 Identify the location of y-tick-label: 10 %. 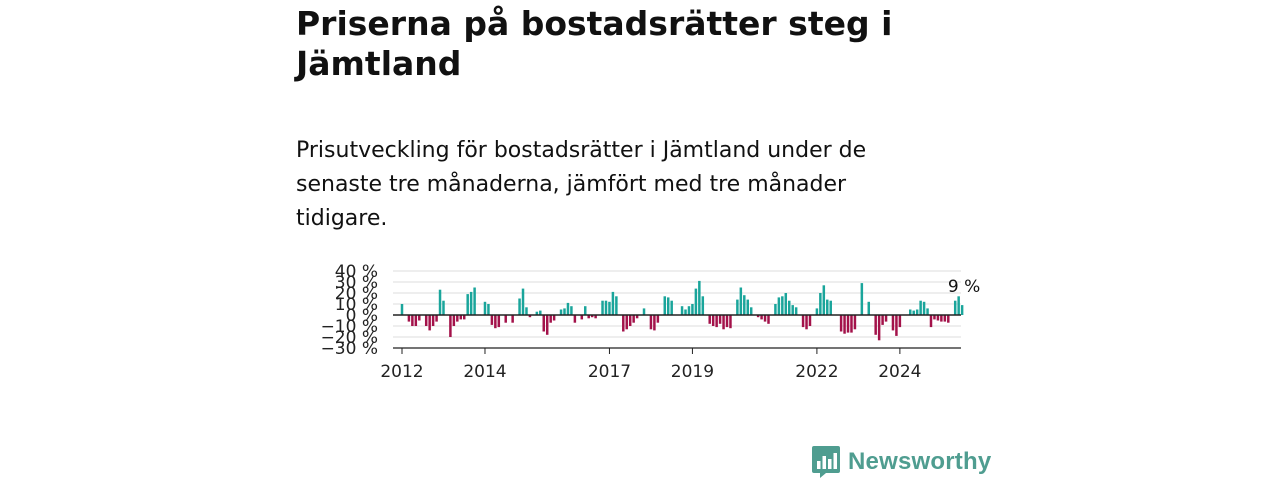
(356, 305).